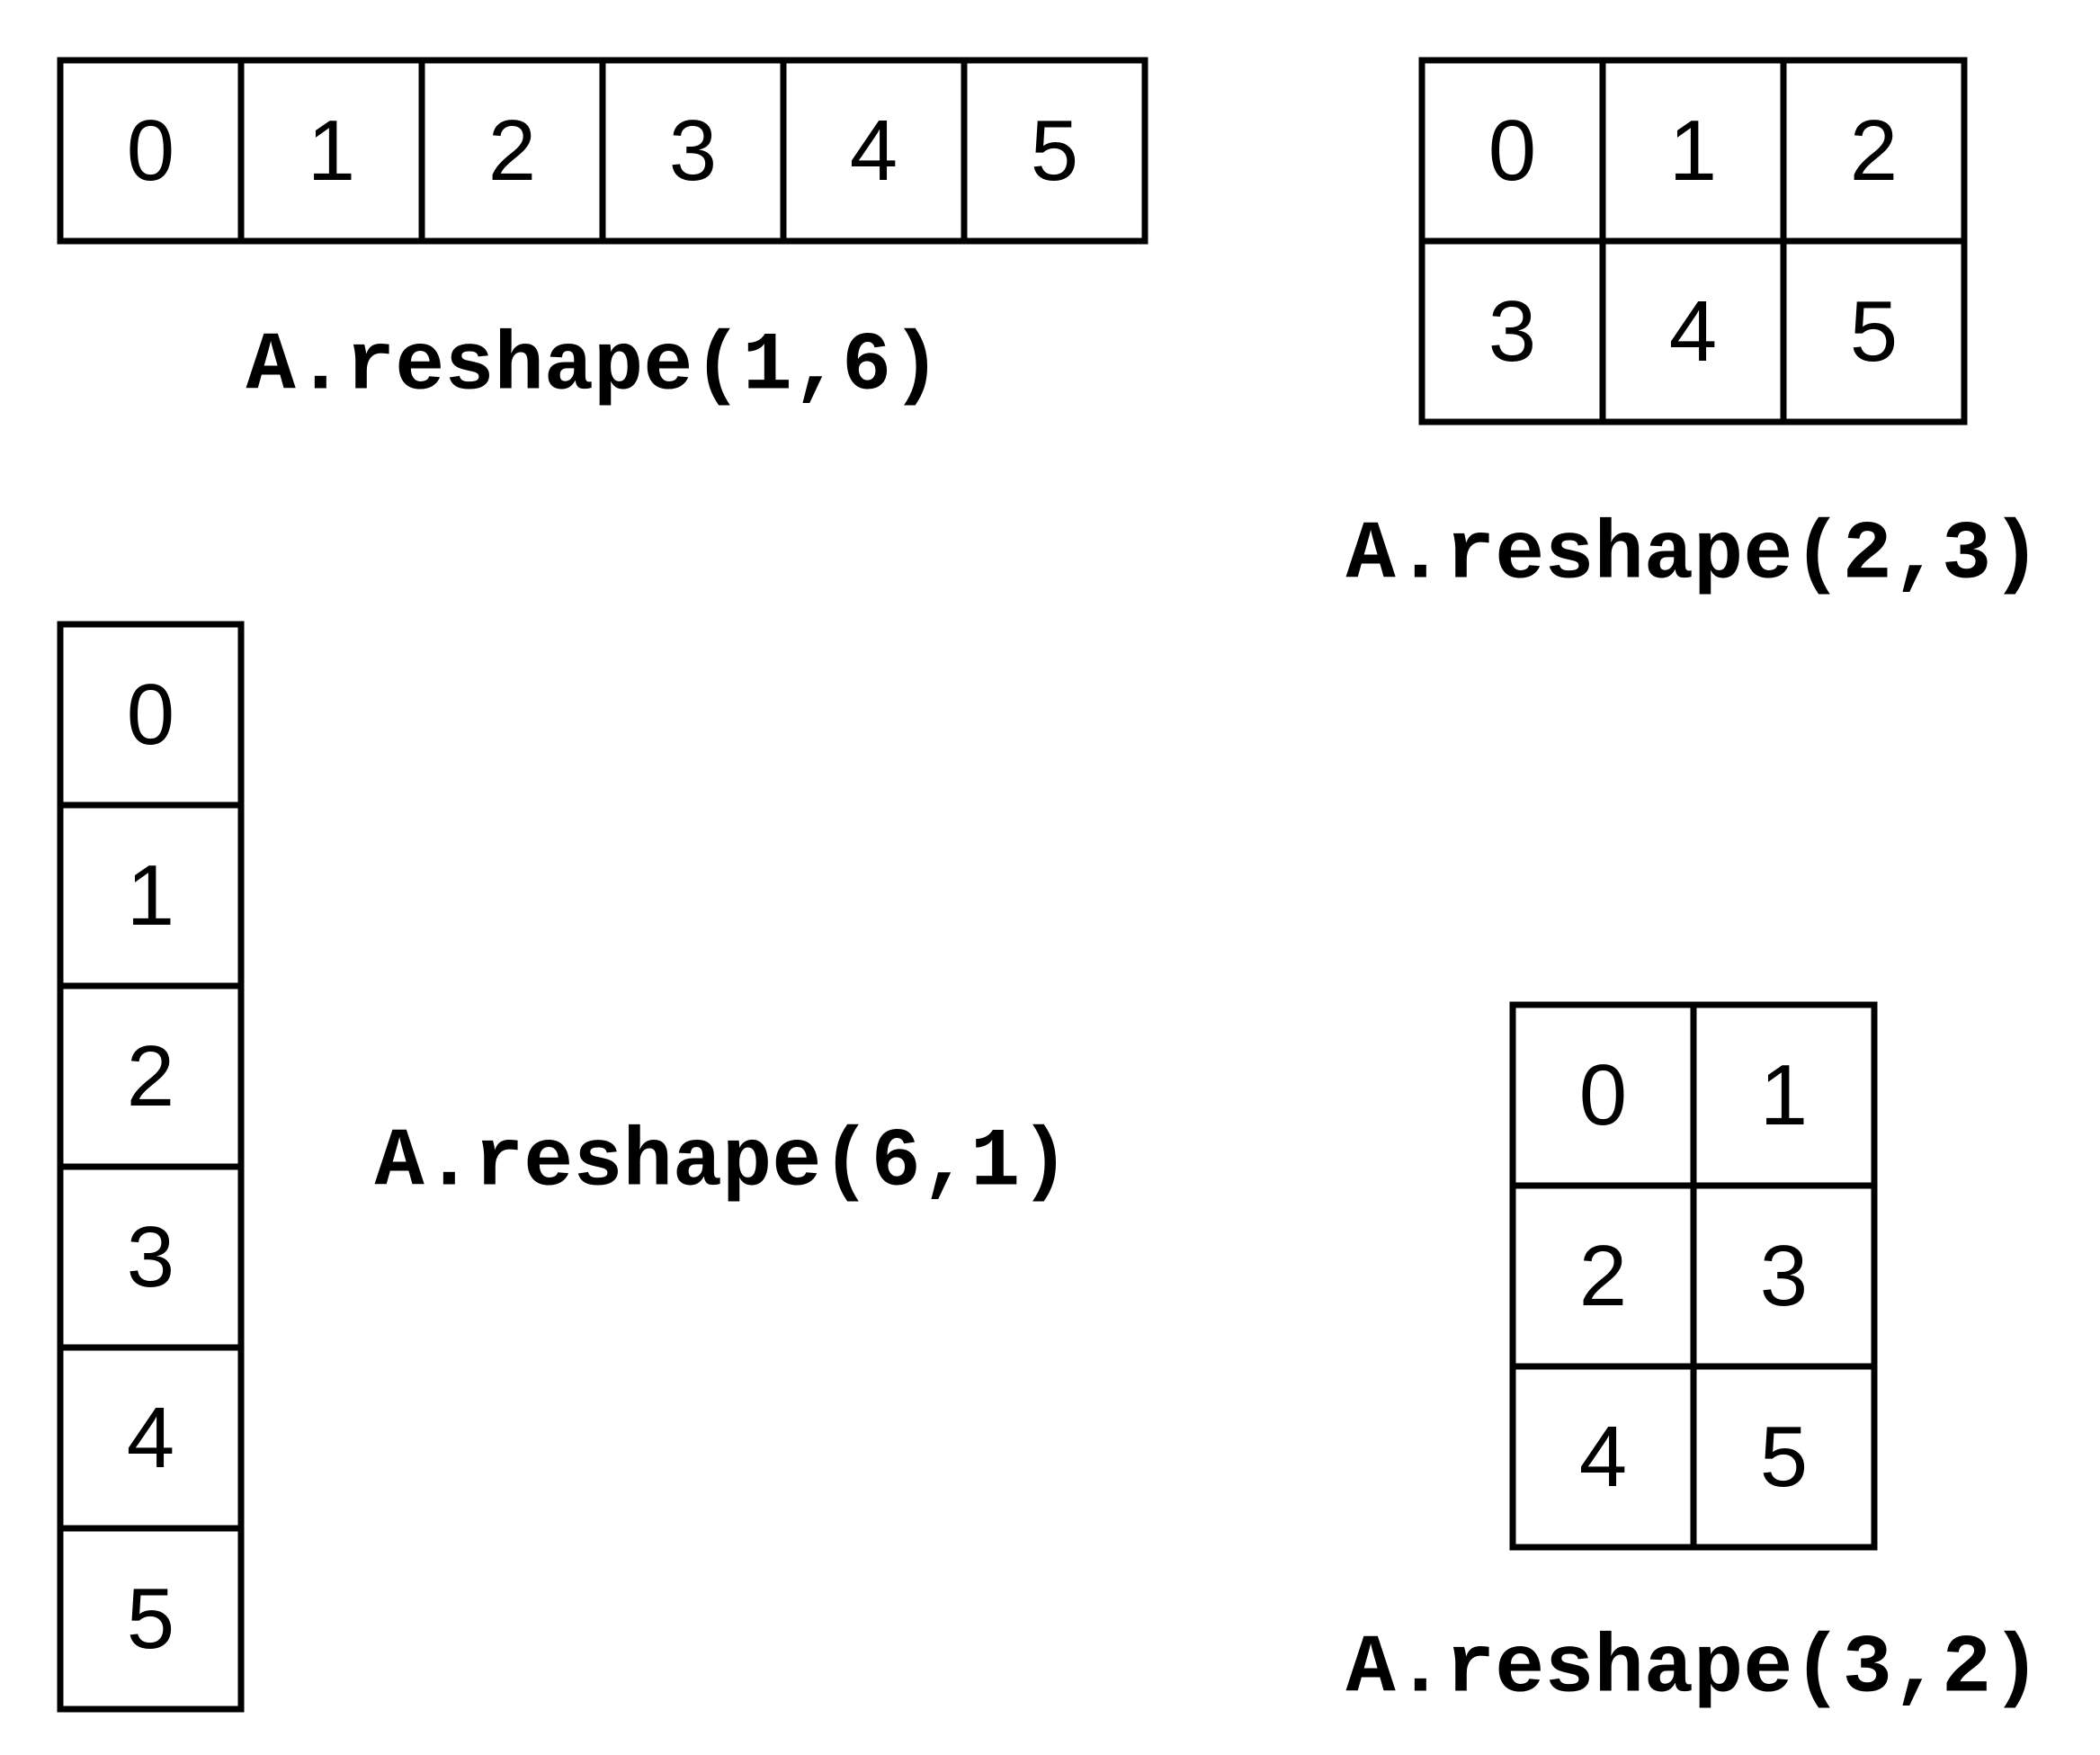 The height and width of the screenshot is (1755, 2100). Describe the element at coordinates (1694, 1669) in the screenshot. I see `caption-reshape-3-2: A.reshape(3,2)` at that location.